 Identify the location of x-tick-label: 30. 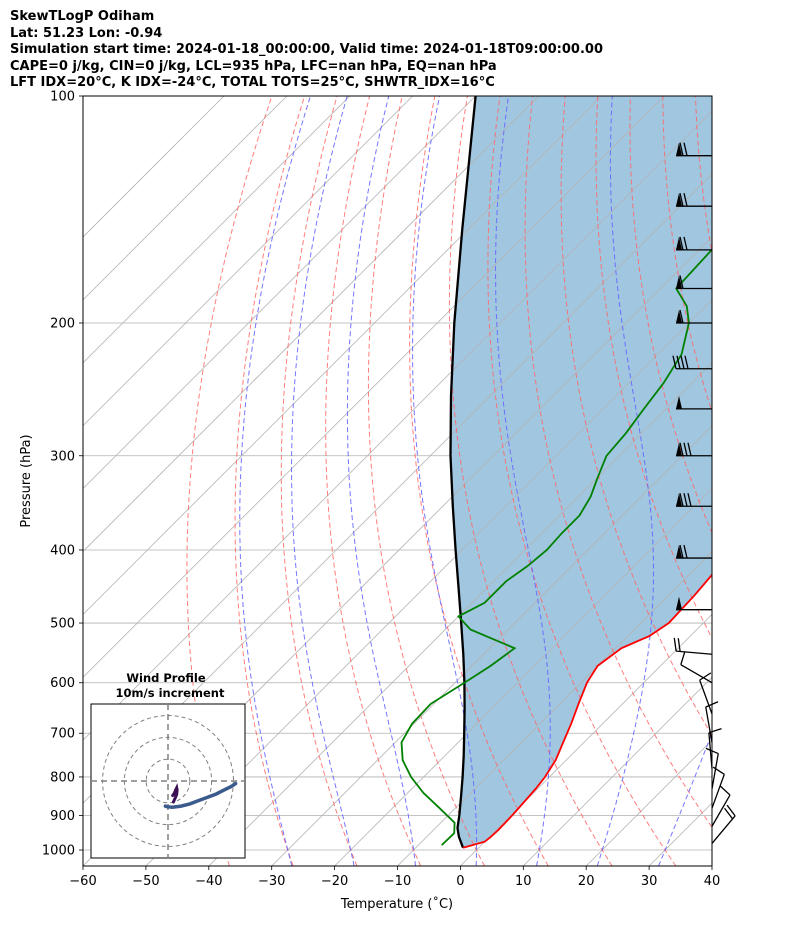
(649, 881).